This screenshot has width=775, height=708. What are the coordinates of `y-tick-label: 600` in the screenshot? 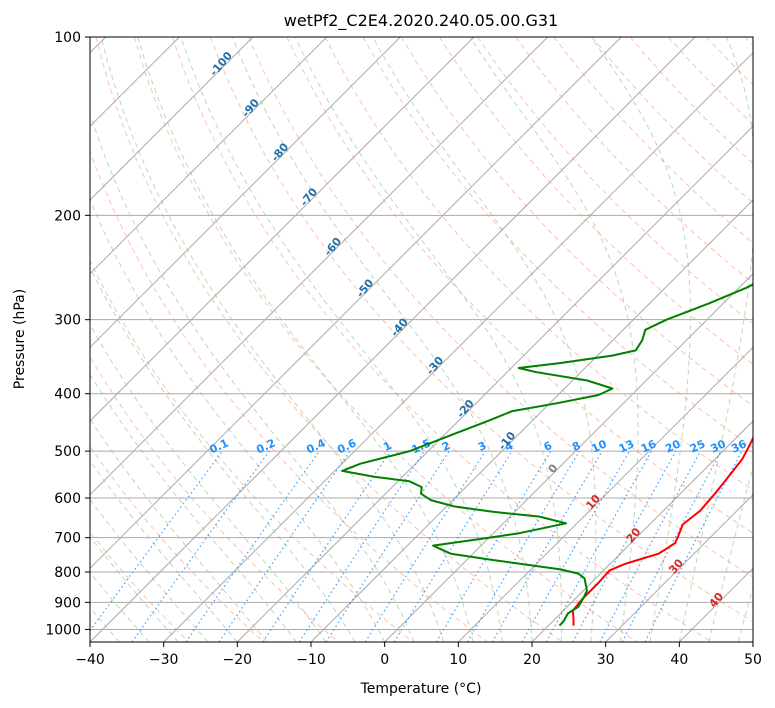 It's located at (67, 499).